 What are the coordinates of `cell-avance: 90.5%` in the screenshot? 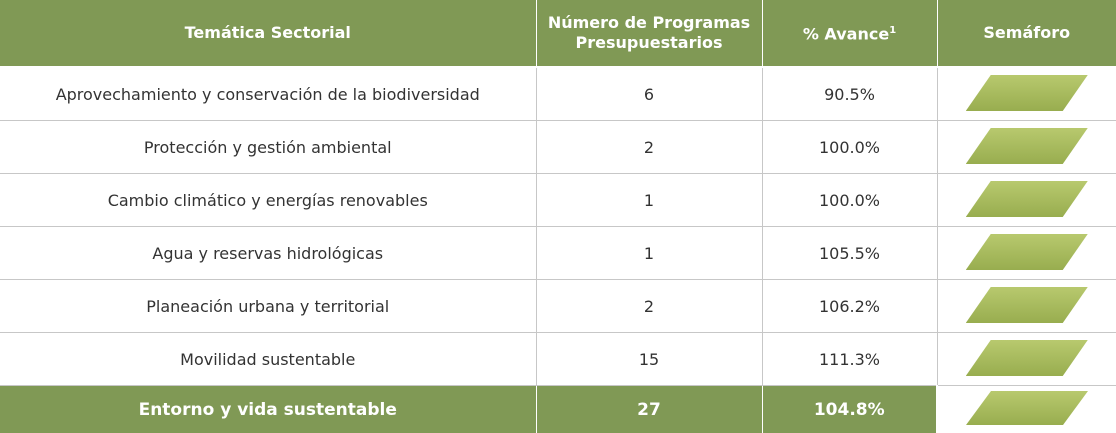 It's located at (849, 94).